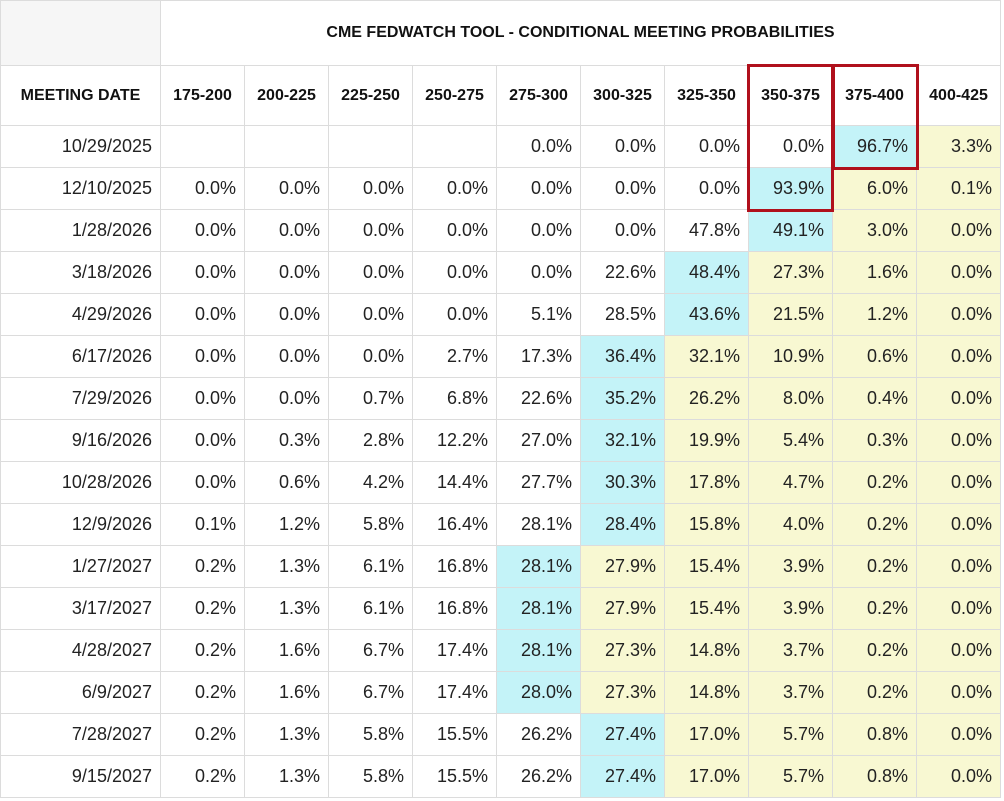  I want to click on meeting-date: 12/9/2026, so click(80, 525).